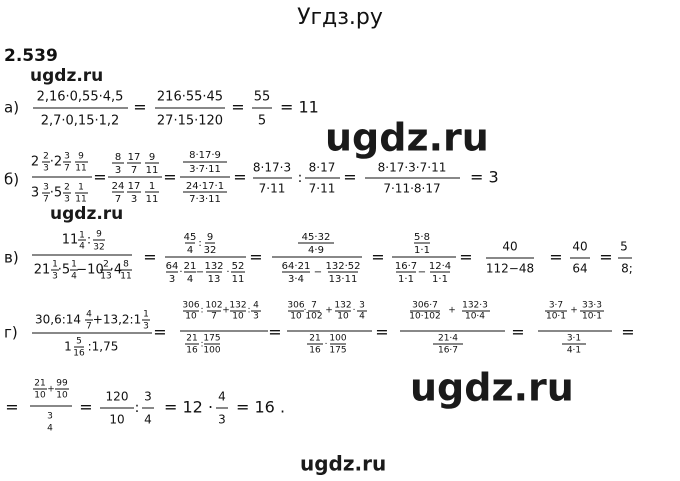 This screenshot has width=680, height=481. What do you see at coordinates (80, 97) in the screenshot?
I see `math-token: 2,16·0,55·4,5` at bounding box center [80, 97].